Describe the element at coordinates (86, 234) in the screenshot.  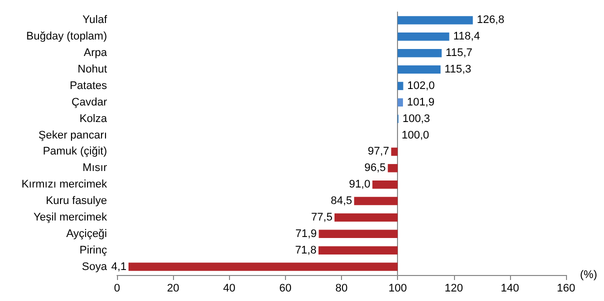
I see `y-tick-label: Ayçiçeği` at that location.